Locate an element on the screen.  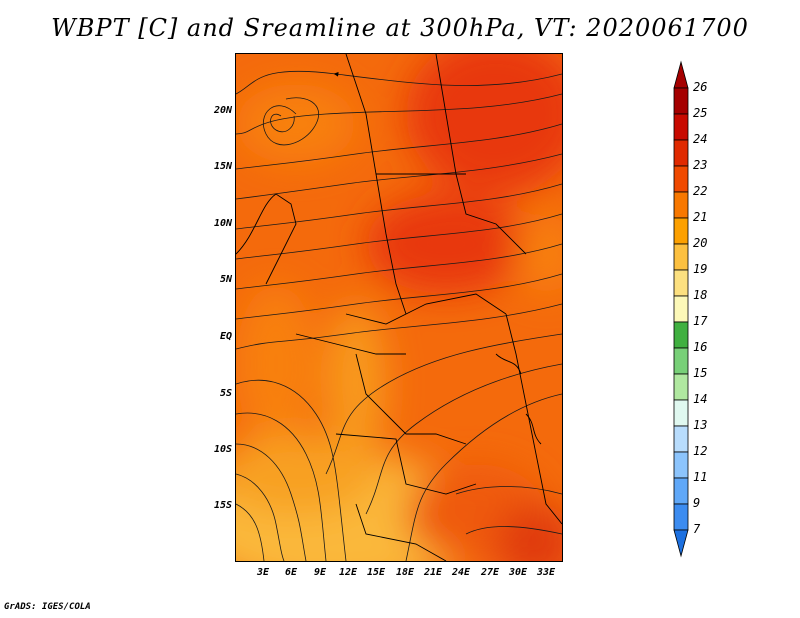
lat-label-10n: 10N is located at coordinates (222, 223).